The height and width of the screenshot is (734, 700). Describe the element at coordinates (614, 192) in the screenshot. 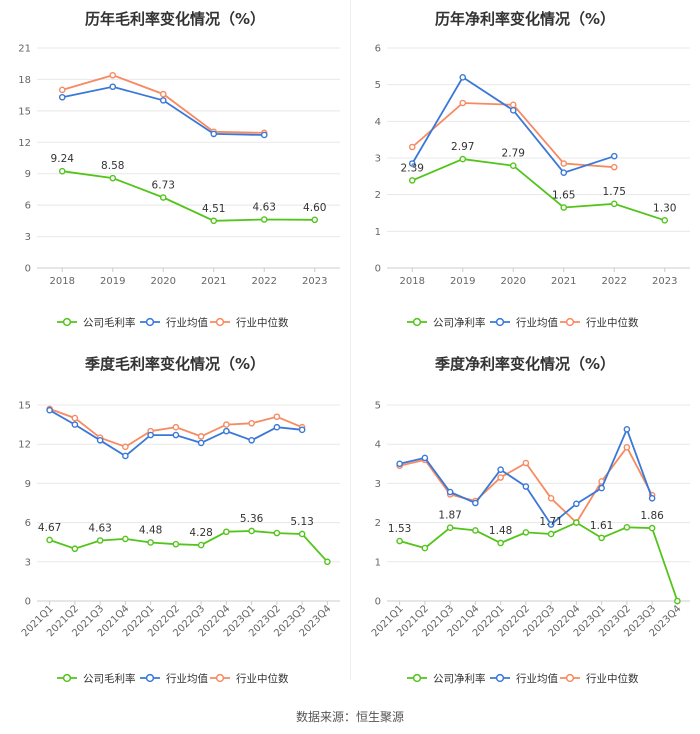

I see `data-label: 1.75` at that location.